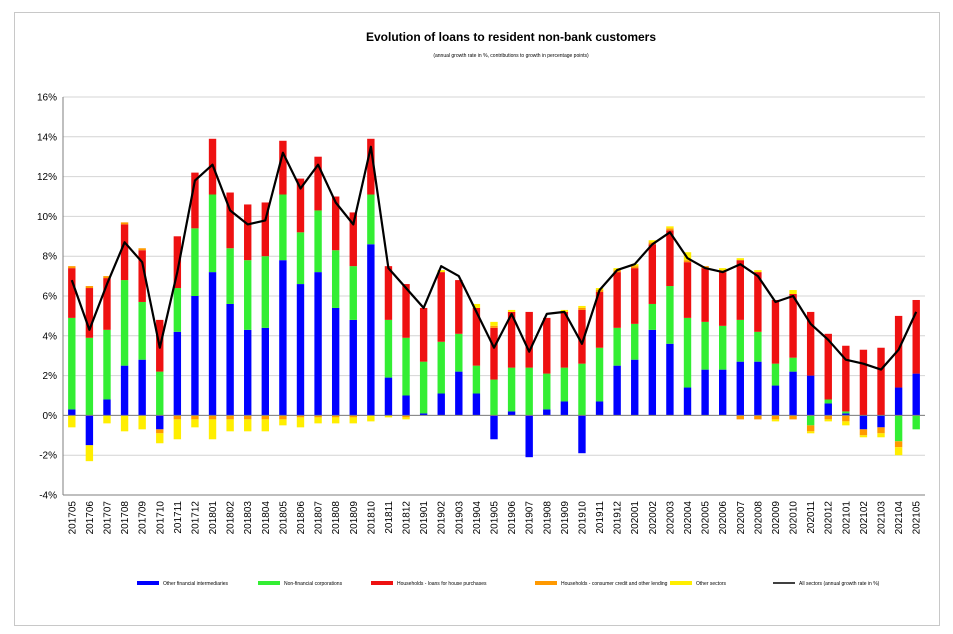  Describe the element at coordinates (670, 518) in the screenshot. I see `x-tick-label: 202003` at that location.